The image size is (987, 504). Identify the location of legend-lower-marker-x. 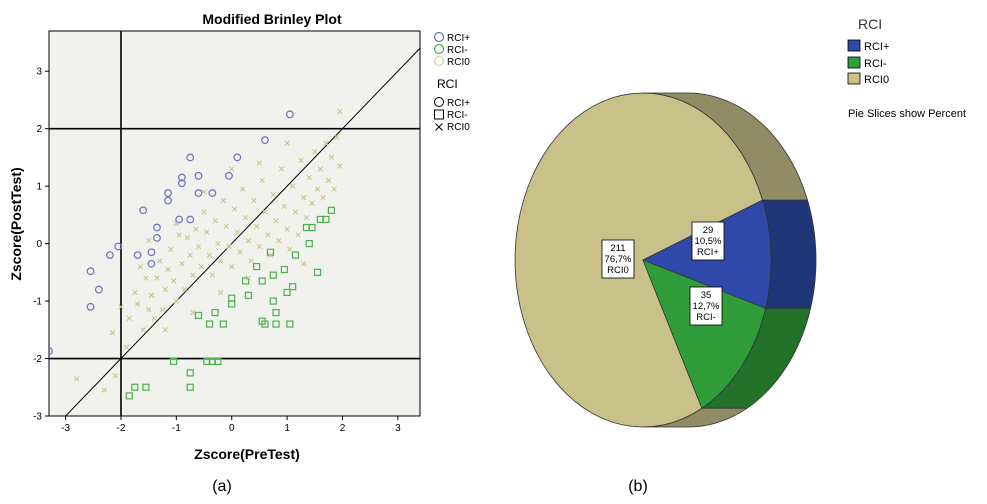
(439, 127).